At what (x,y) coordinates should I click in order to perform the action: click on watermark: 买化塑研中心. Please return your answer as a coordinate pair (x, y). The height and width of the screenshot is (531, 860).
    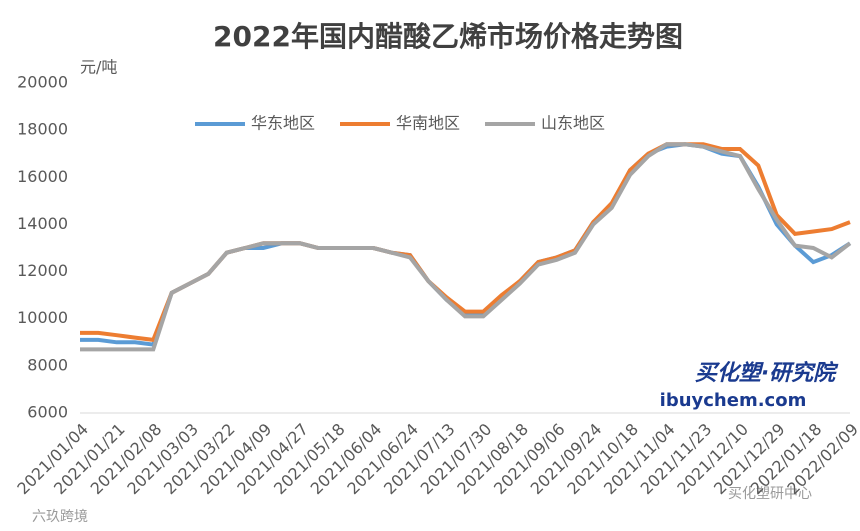
    Looking at the image, I should click on (770, 494).